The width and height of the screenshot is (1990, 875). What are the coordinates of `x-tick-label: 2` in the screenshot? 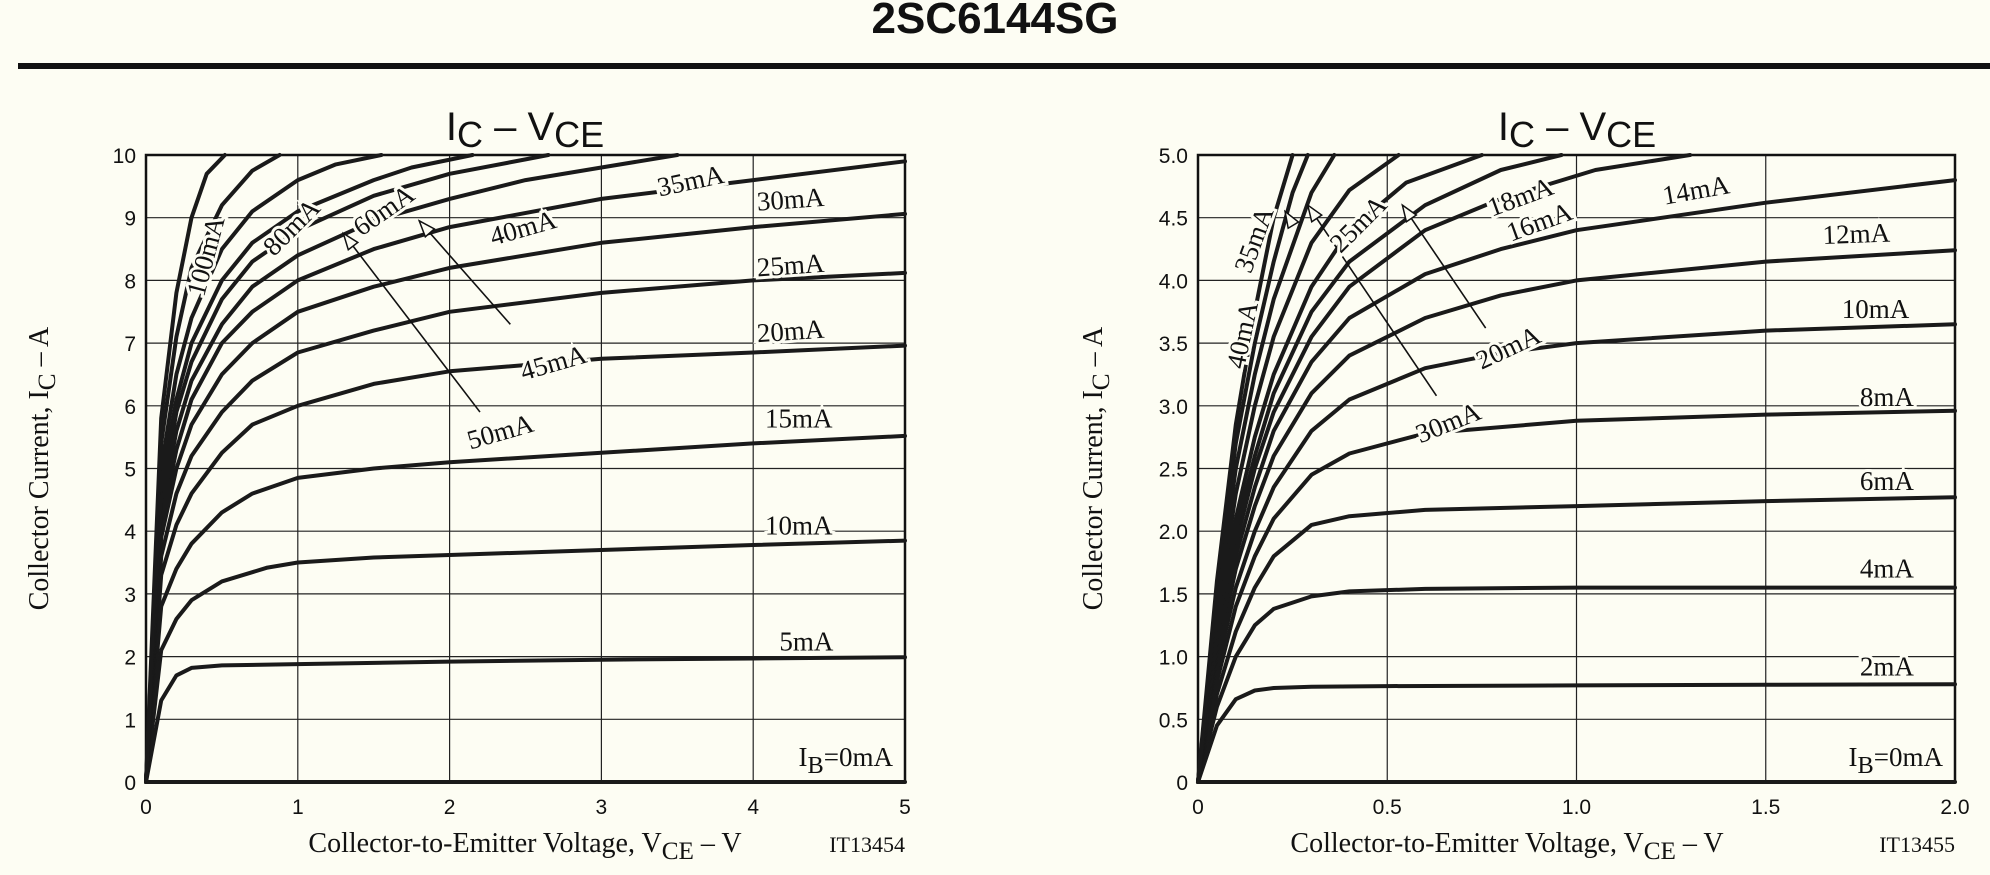 It's located at (450, 807).